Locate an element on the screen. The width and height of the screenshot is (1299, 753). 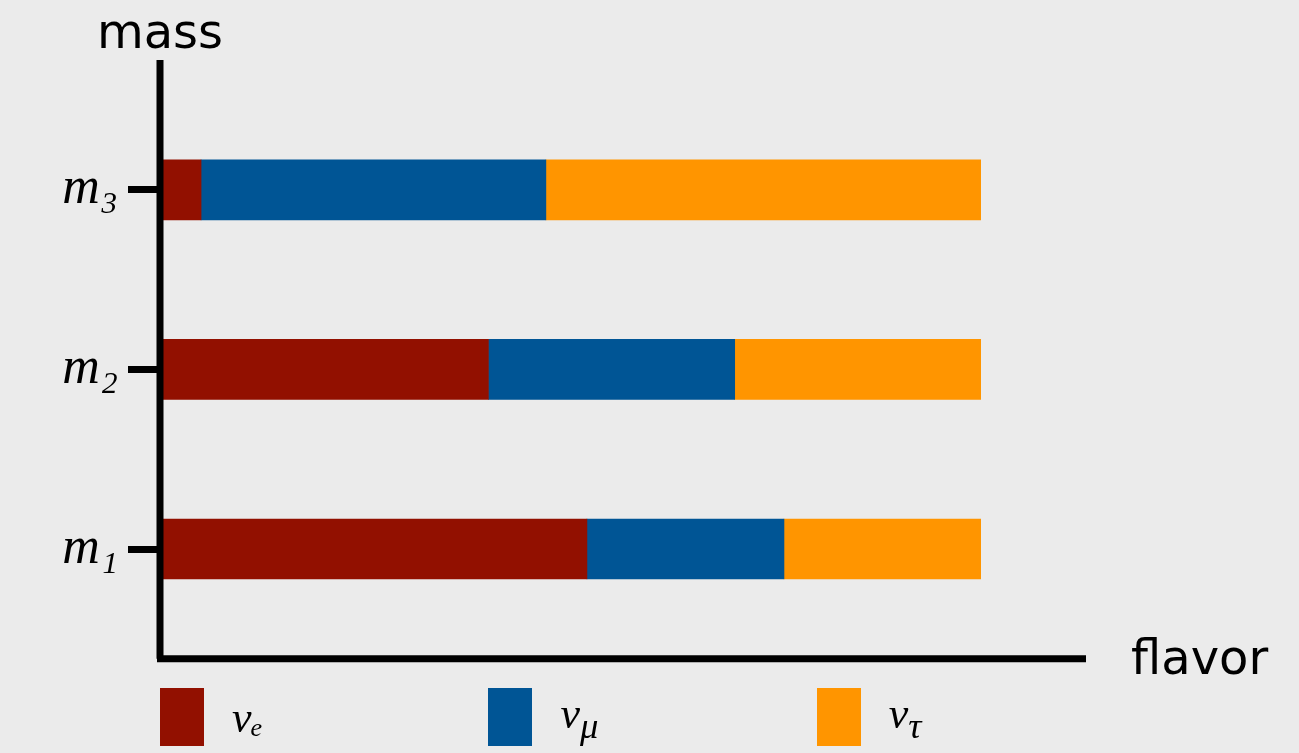
y-tick-label: m₂ is located at coordinates (90, 366).